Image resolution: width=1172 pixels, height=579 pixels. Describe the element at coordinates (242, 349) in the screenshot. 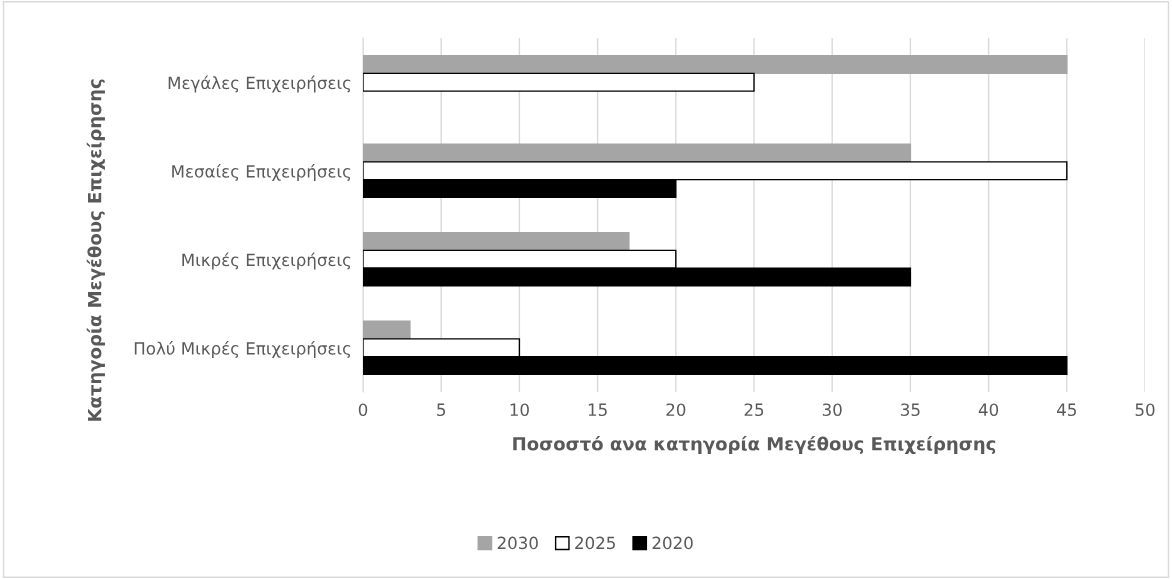

I see `y-tick-label: Πολύ Μικρές Επιχειρήσεις` at that location.